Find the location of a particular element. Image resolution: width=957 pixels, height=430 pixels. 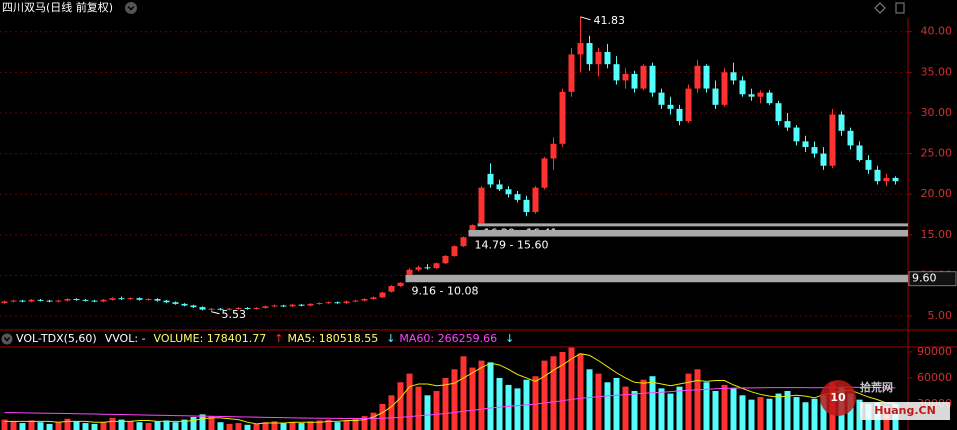

max-pointer is located at coordinates (585, 18).